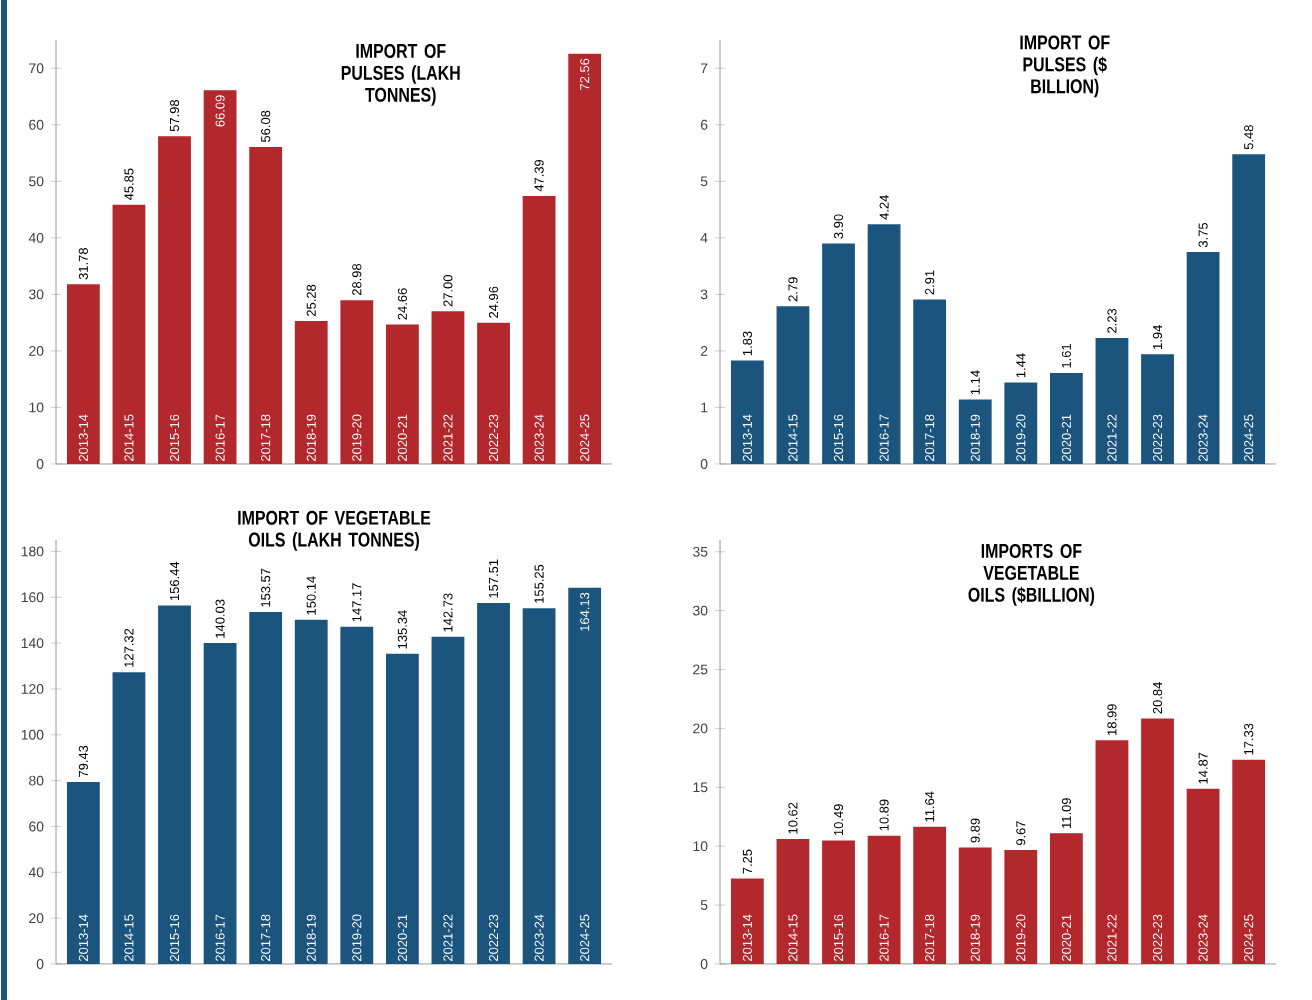 The image size is (1312, 1000). Describe the element at coordinates (1065, 66) in the screenshot. I see `text: IMPORT OF PULSES ($ BILLION)` at that location.